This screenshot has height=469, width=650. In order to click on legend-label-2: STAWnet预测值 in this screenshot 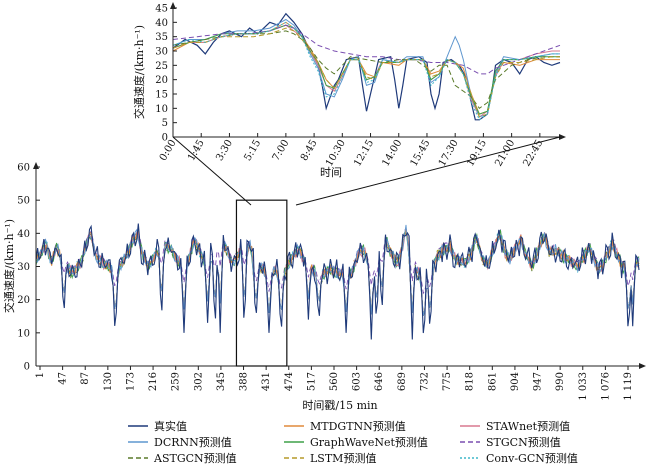, I will do `click(528, 426)`.